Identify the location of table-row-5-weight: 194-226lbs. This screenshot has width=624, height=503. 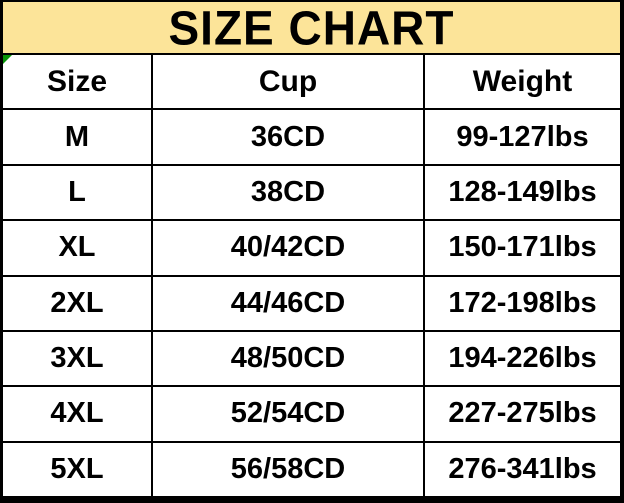
(522, 358).